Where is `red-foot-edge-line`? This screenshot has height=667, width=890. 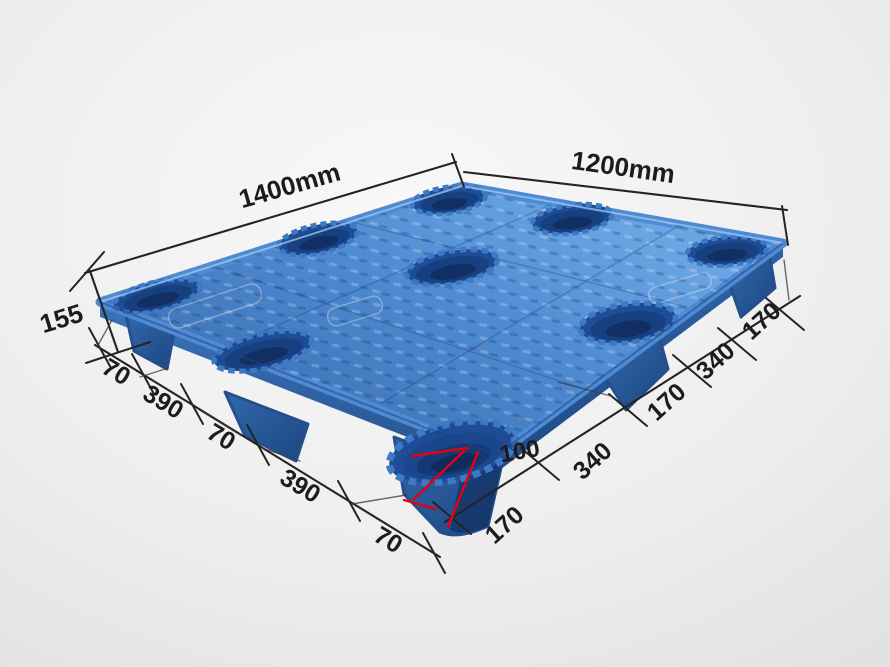
red-foot-edge-line is located at coordinates (463, 489).